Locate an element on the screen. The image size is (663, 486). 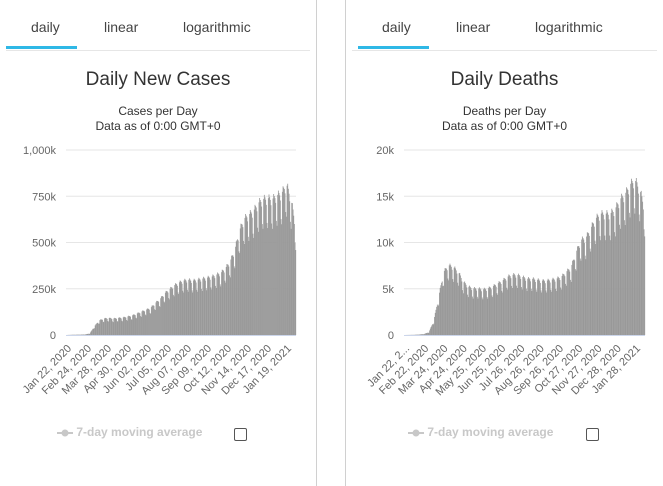
chart-title: Daily New Cases is located at coordinates (158, 79).